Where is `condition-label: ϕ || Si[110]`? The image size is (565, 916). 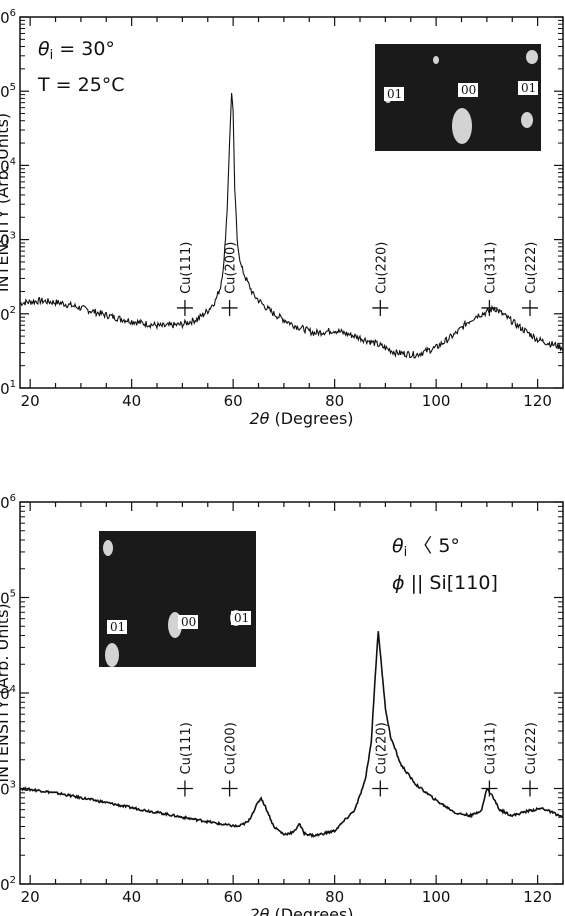 condition-label: ϕ || Si[110] is located at coordinates (445, 583).